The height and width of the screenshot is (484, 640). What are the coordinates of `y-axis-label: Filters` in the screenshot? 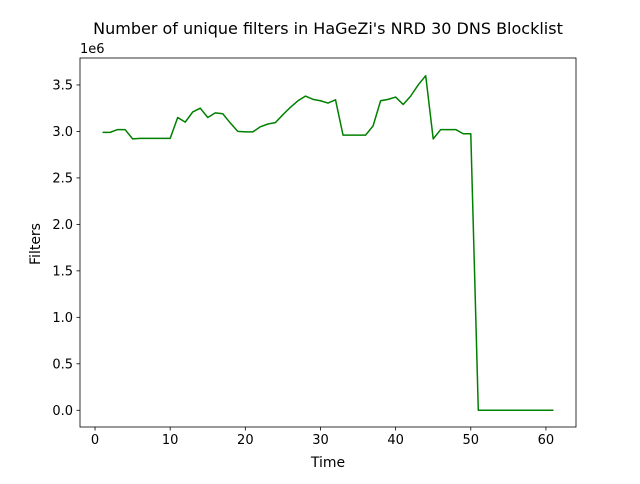 It's located at (36, 244).